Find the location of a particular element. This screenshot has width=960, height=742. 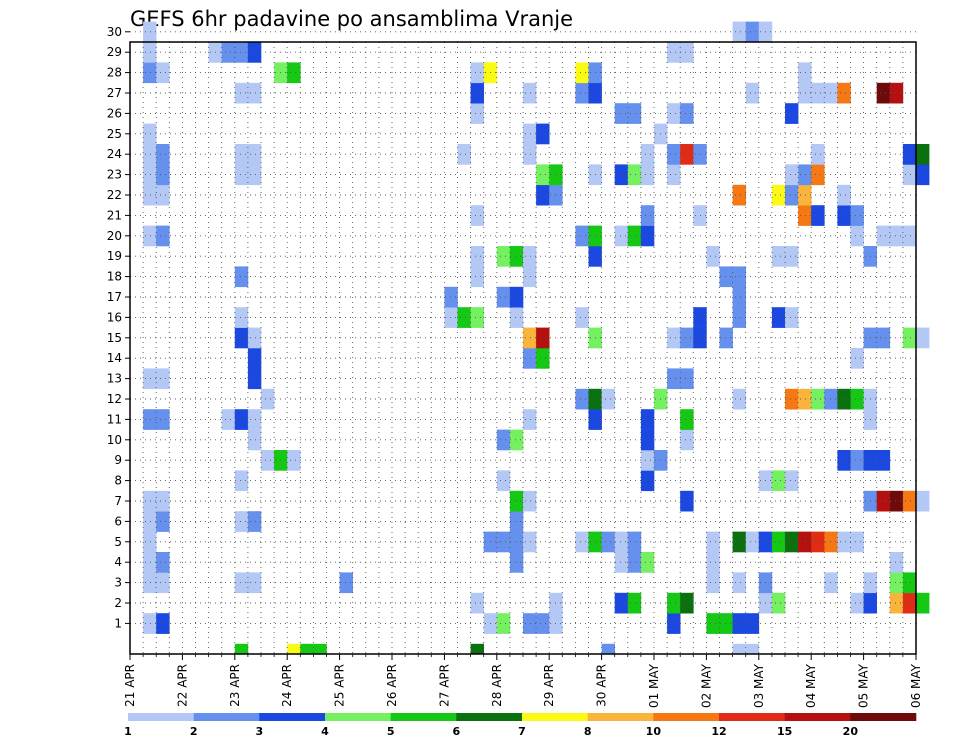

y-tick-label: 3 is located at coordinates (118, 583).